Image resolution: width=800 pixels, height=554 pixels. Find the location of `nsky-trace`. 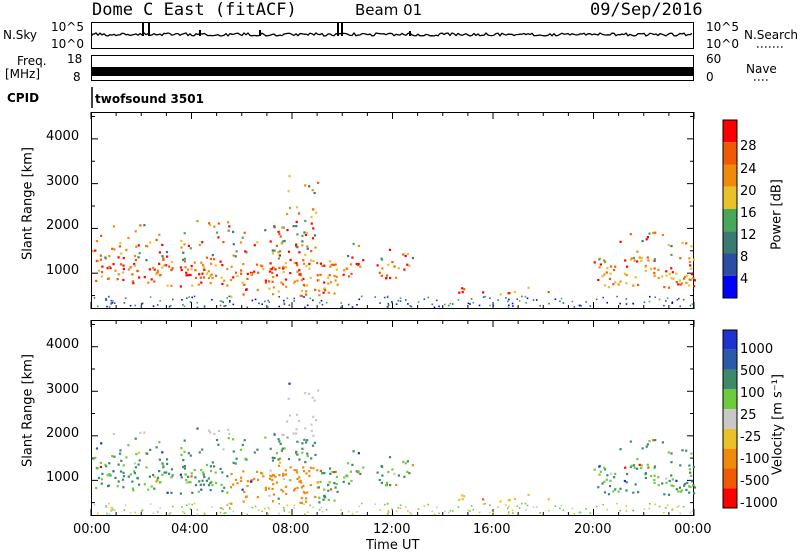

nsky-trace is located at coordinates (392, 34).